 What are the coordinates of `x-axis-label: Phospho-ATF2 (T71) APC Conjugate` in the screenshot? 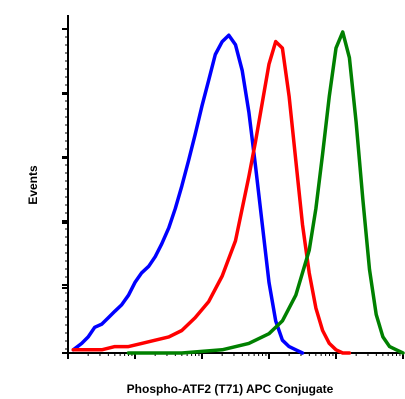 It's located at (230, 389).